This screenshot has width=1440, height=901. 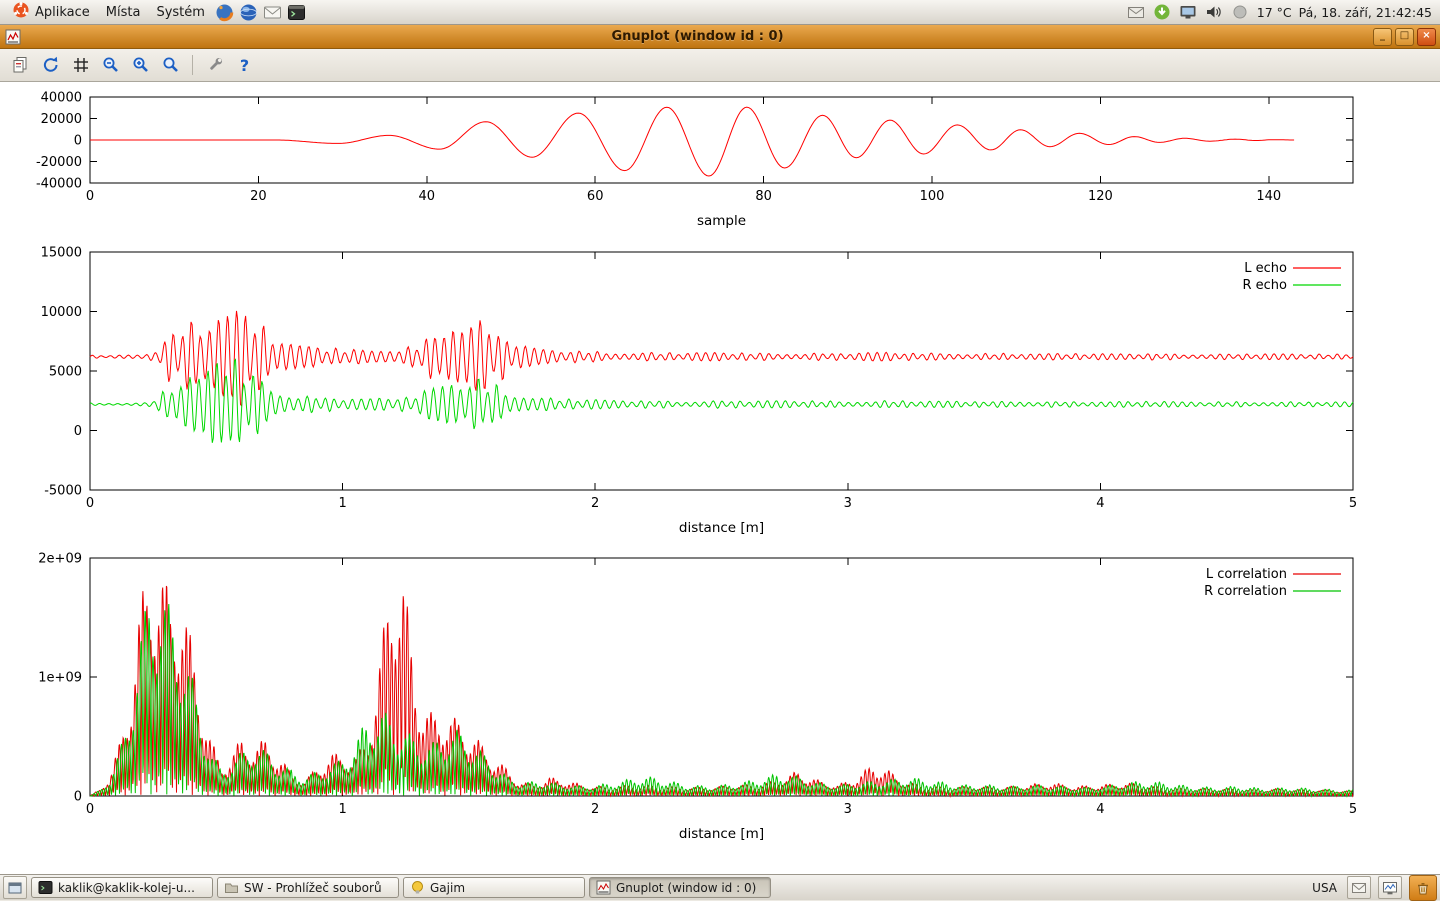 I want to click on replot-icon, so click(x=50, y=64).